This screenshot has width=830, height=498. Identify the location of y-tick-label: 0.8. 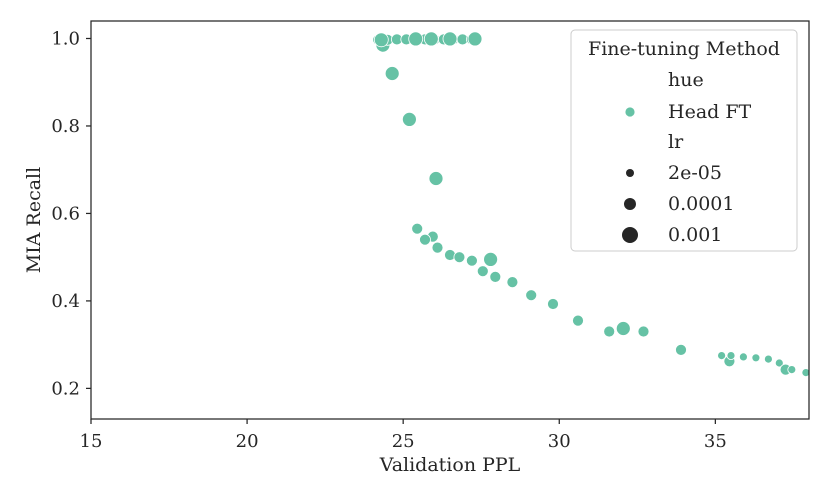
(65, 126).